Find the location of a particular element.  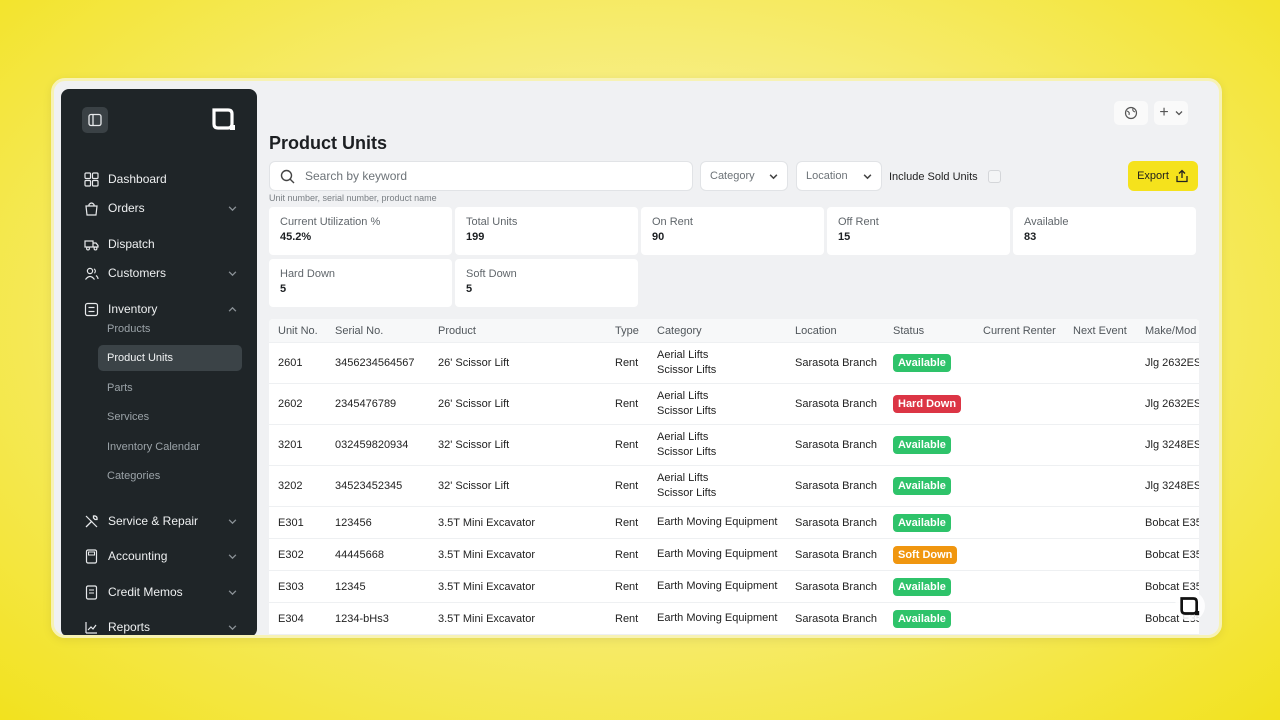

table-cell: 26' Scissor Lift is located at coordinates (473, 404).